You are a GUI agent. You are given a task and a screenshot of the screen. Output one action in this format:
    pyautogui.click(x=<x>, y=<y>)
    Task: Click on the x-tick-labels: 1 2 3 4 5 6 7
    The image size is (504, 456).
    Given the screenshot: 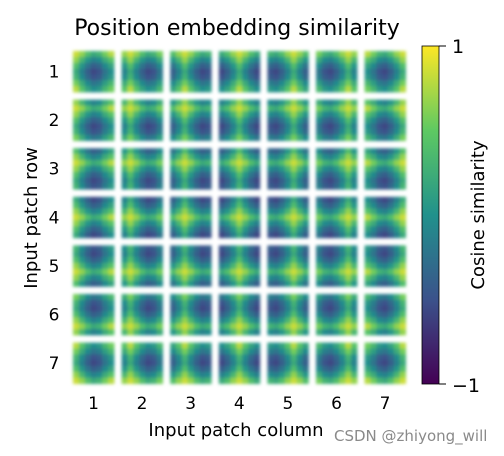 What is the action you would take?
    pyautogui.click(x=239, y=404)
    